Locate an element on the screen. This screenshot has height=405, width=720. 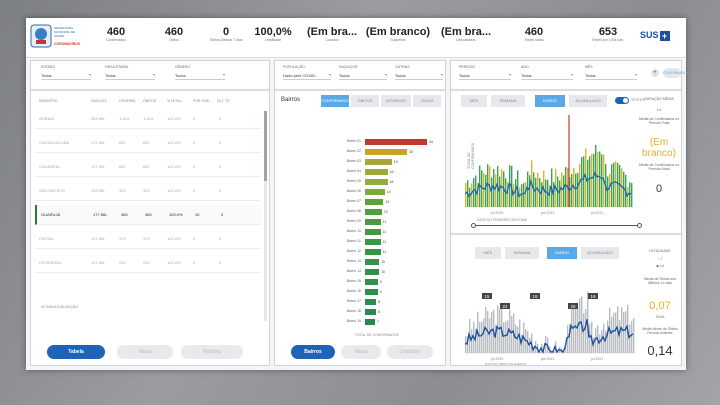
bar-value: 12 is located at coordinates (385, 212).